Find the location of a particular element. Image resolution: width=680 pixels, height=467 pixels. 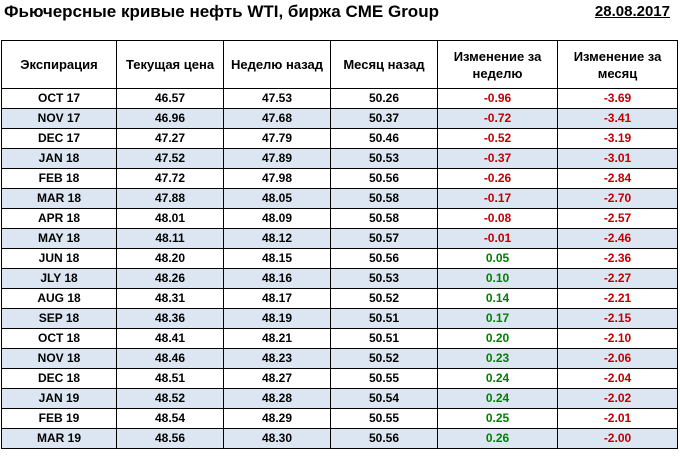

cell-month-change: -3.41 is located at coordinates (617, 118).